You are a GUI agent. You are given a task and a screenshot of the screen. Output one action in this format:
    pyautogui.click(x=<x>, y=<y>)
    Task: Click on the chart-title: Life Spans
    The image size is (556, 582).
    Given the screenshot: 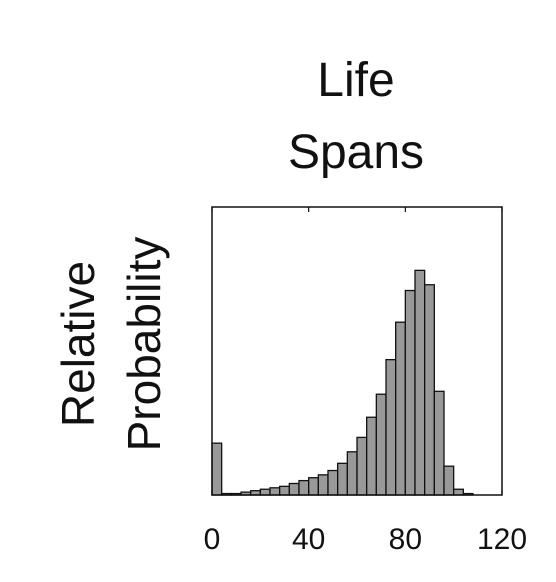 What is the action you would take?
    pyautogui.click(x=356, y=116)
    